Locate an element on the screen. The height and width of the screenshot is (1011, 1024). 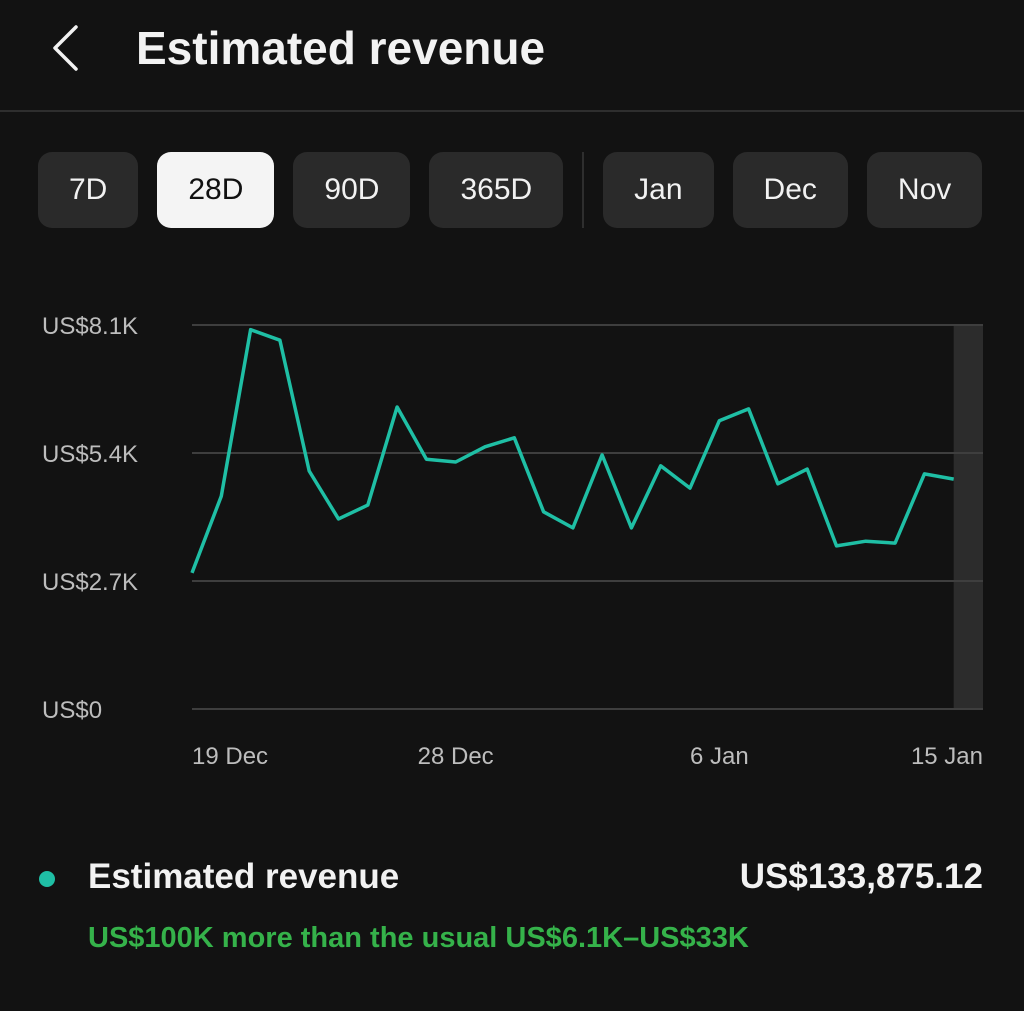
period-tab: 90D is located at coordinates (352, 190).